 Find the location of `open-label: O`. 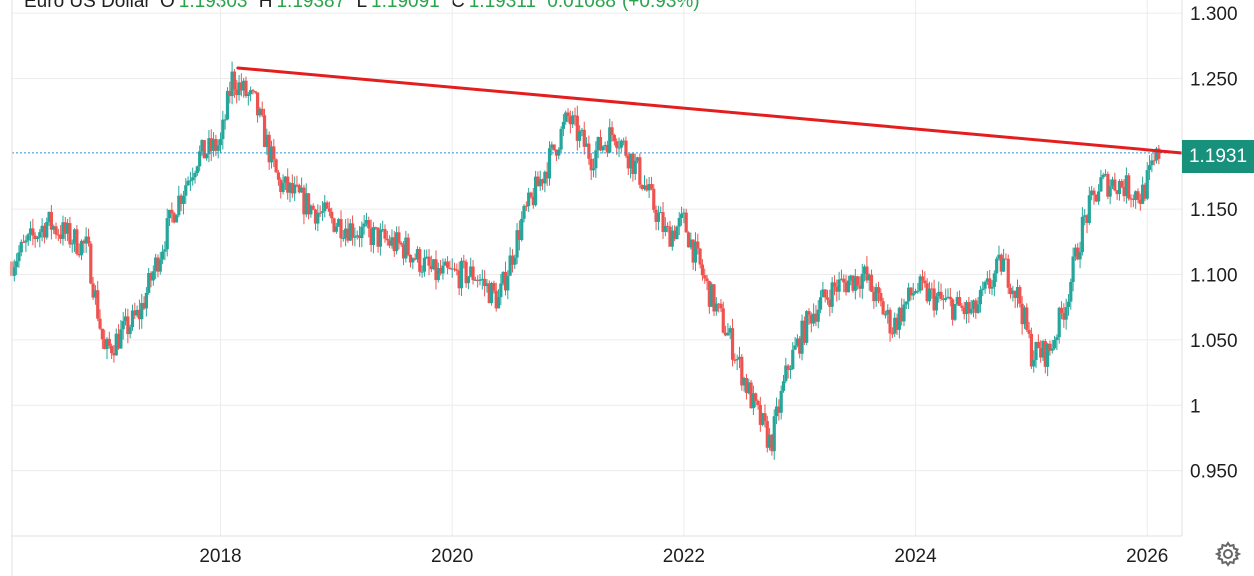

open-label: O is located at coordinates (167, 6).